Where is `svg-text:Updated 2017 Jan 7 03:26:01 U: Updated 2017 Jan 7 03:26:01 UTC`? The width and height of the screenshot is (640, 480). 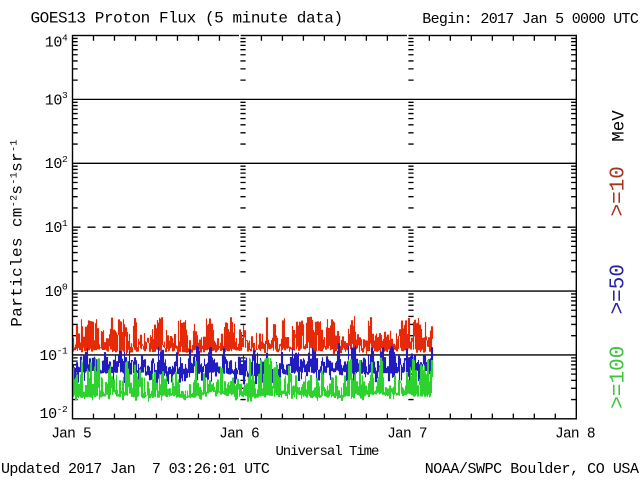 svg-text:Updated 2017 Jan 7 03:26:01 U: Updated 2017 Jan 7 03:26:01 UTC is located at coordinates (135, 469).